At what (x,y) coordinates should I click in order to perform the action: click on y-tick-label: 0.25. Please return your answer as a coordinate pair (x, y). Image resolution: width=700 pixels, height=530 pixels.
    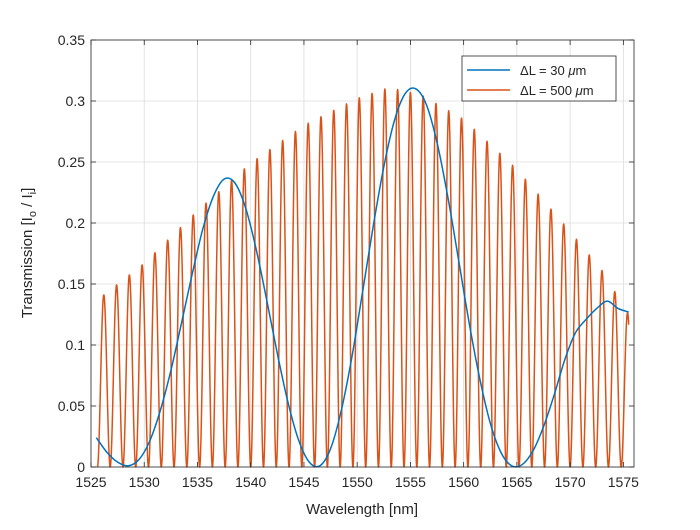
    Looking at the image, I should click on (71, 162).